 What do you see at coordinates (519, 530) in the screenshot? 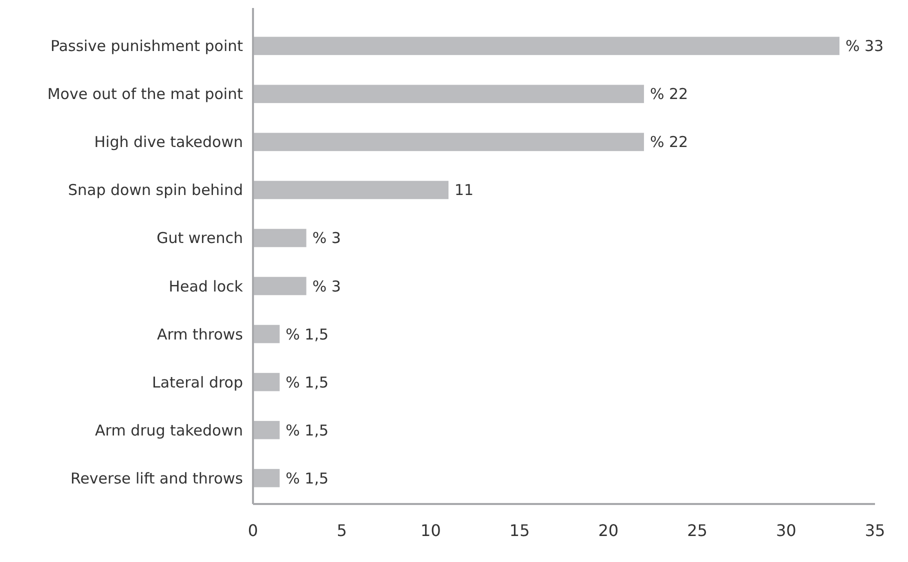
I see `x-tick-label: 15` at bounding box center [519, 530].